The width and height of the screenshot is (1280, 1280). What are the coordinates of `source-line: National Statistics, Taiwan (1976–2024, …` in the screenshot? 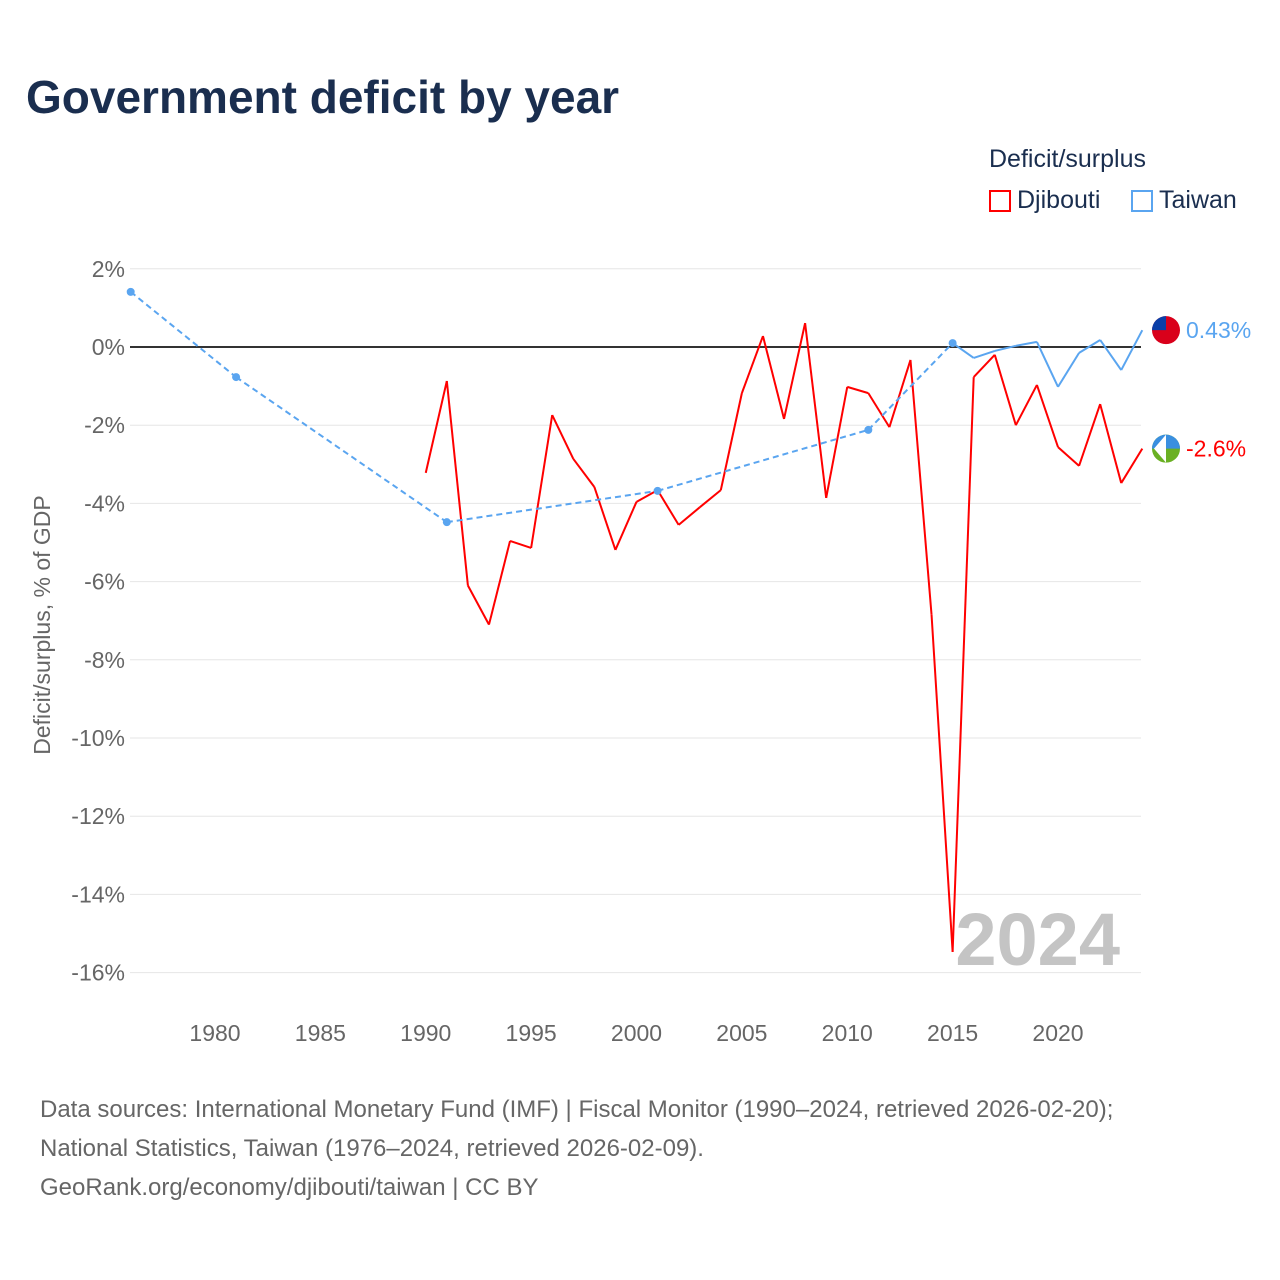 It's located at (372, 1148).